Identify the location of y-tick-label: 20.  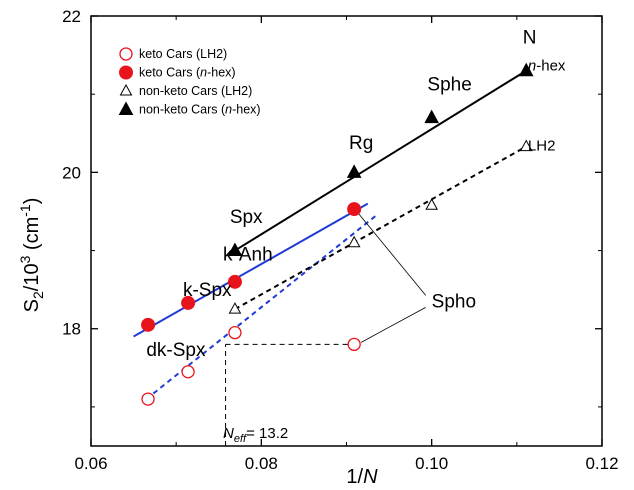
(71, 172).